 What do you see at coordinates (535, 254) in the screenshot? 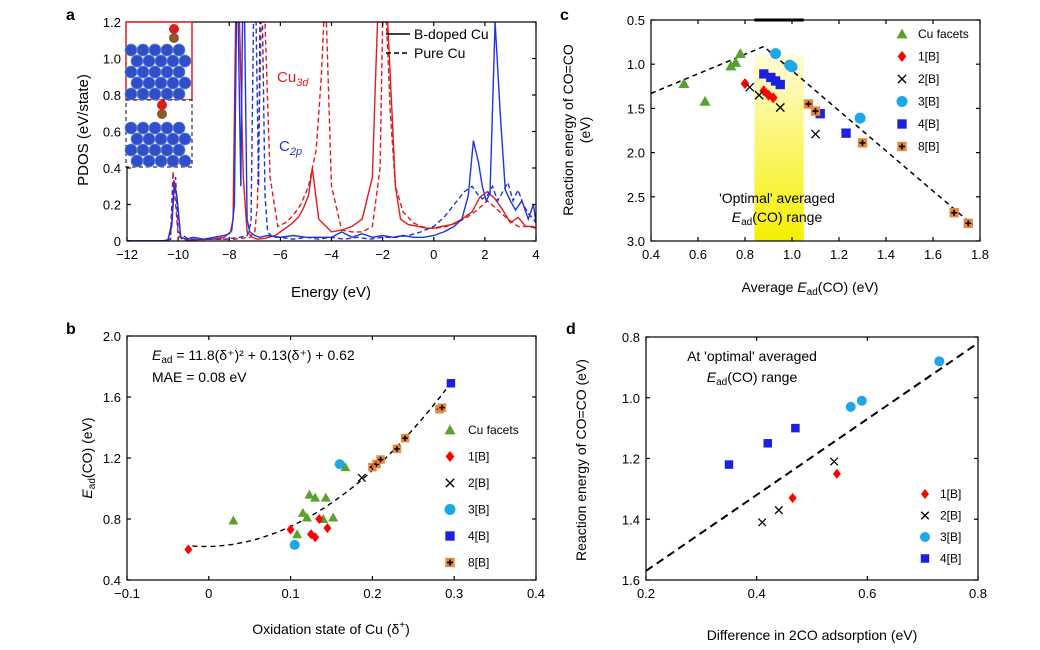
I see `panel-a-xtick-label: 4` at bounding box center [535, 254].